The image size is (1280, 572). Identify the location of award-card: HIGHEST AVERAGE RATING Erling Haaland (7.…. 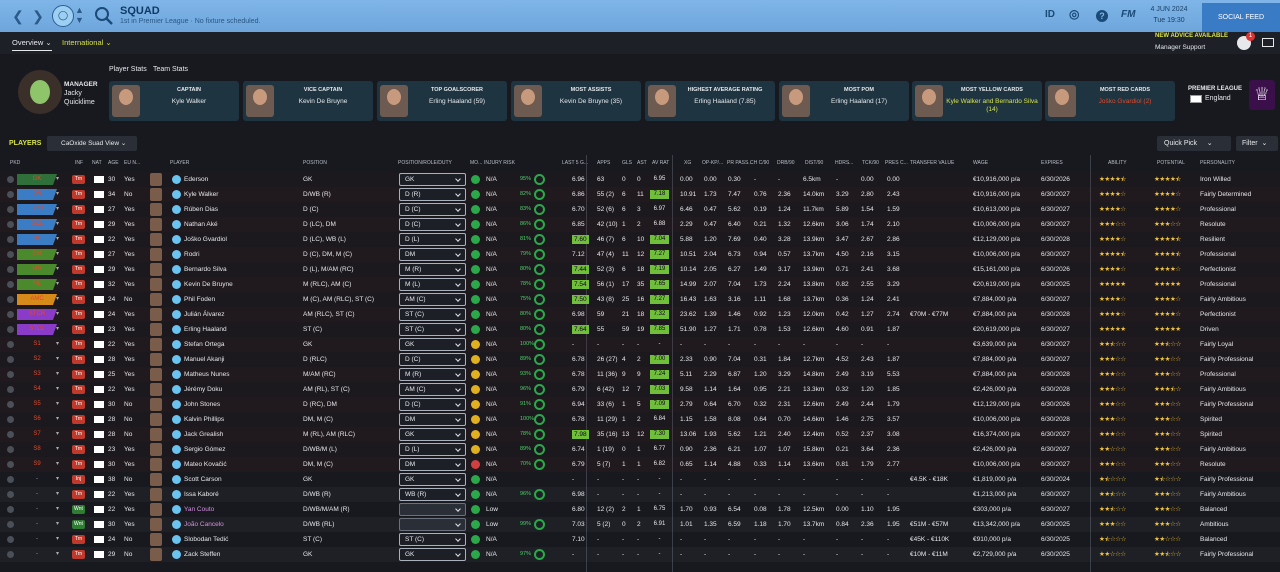
(710, 101).